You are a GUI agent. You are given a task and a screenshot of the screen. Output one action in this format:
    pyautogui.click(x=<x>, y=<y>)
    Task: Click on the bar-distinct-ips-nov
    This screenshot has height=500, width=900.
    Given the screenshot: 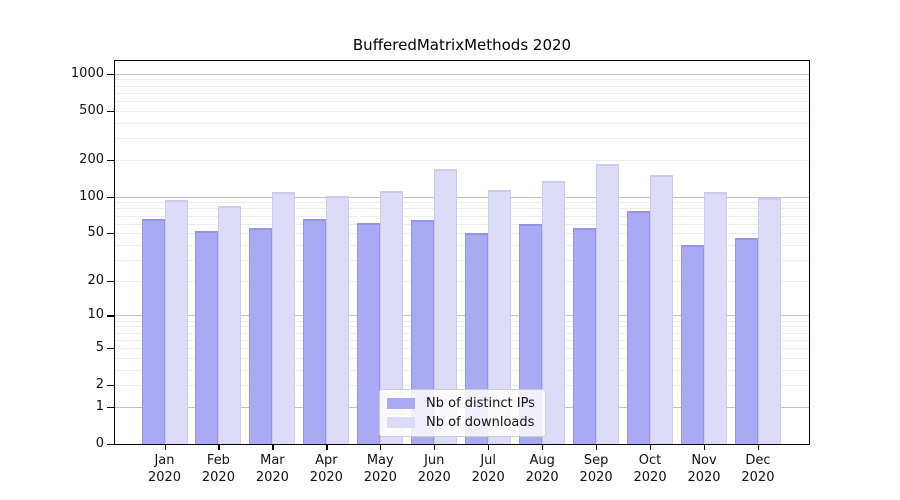 What is the action you would take?
    pyautogui.click(x=692, y=344)
    